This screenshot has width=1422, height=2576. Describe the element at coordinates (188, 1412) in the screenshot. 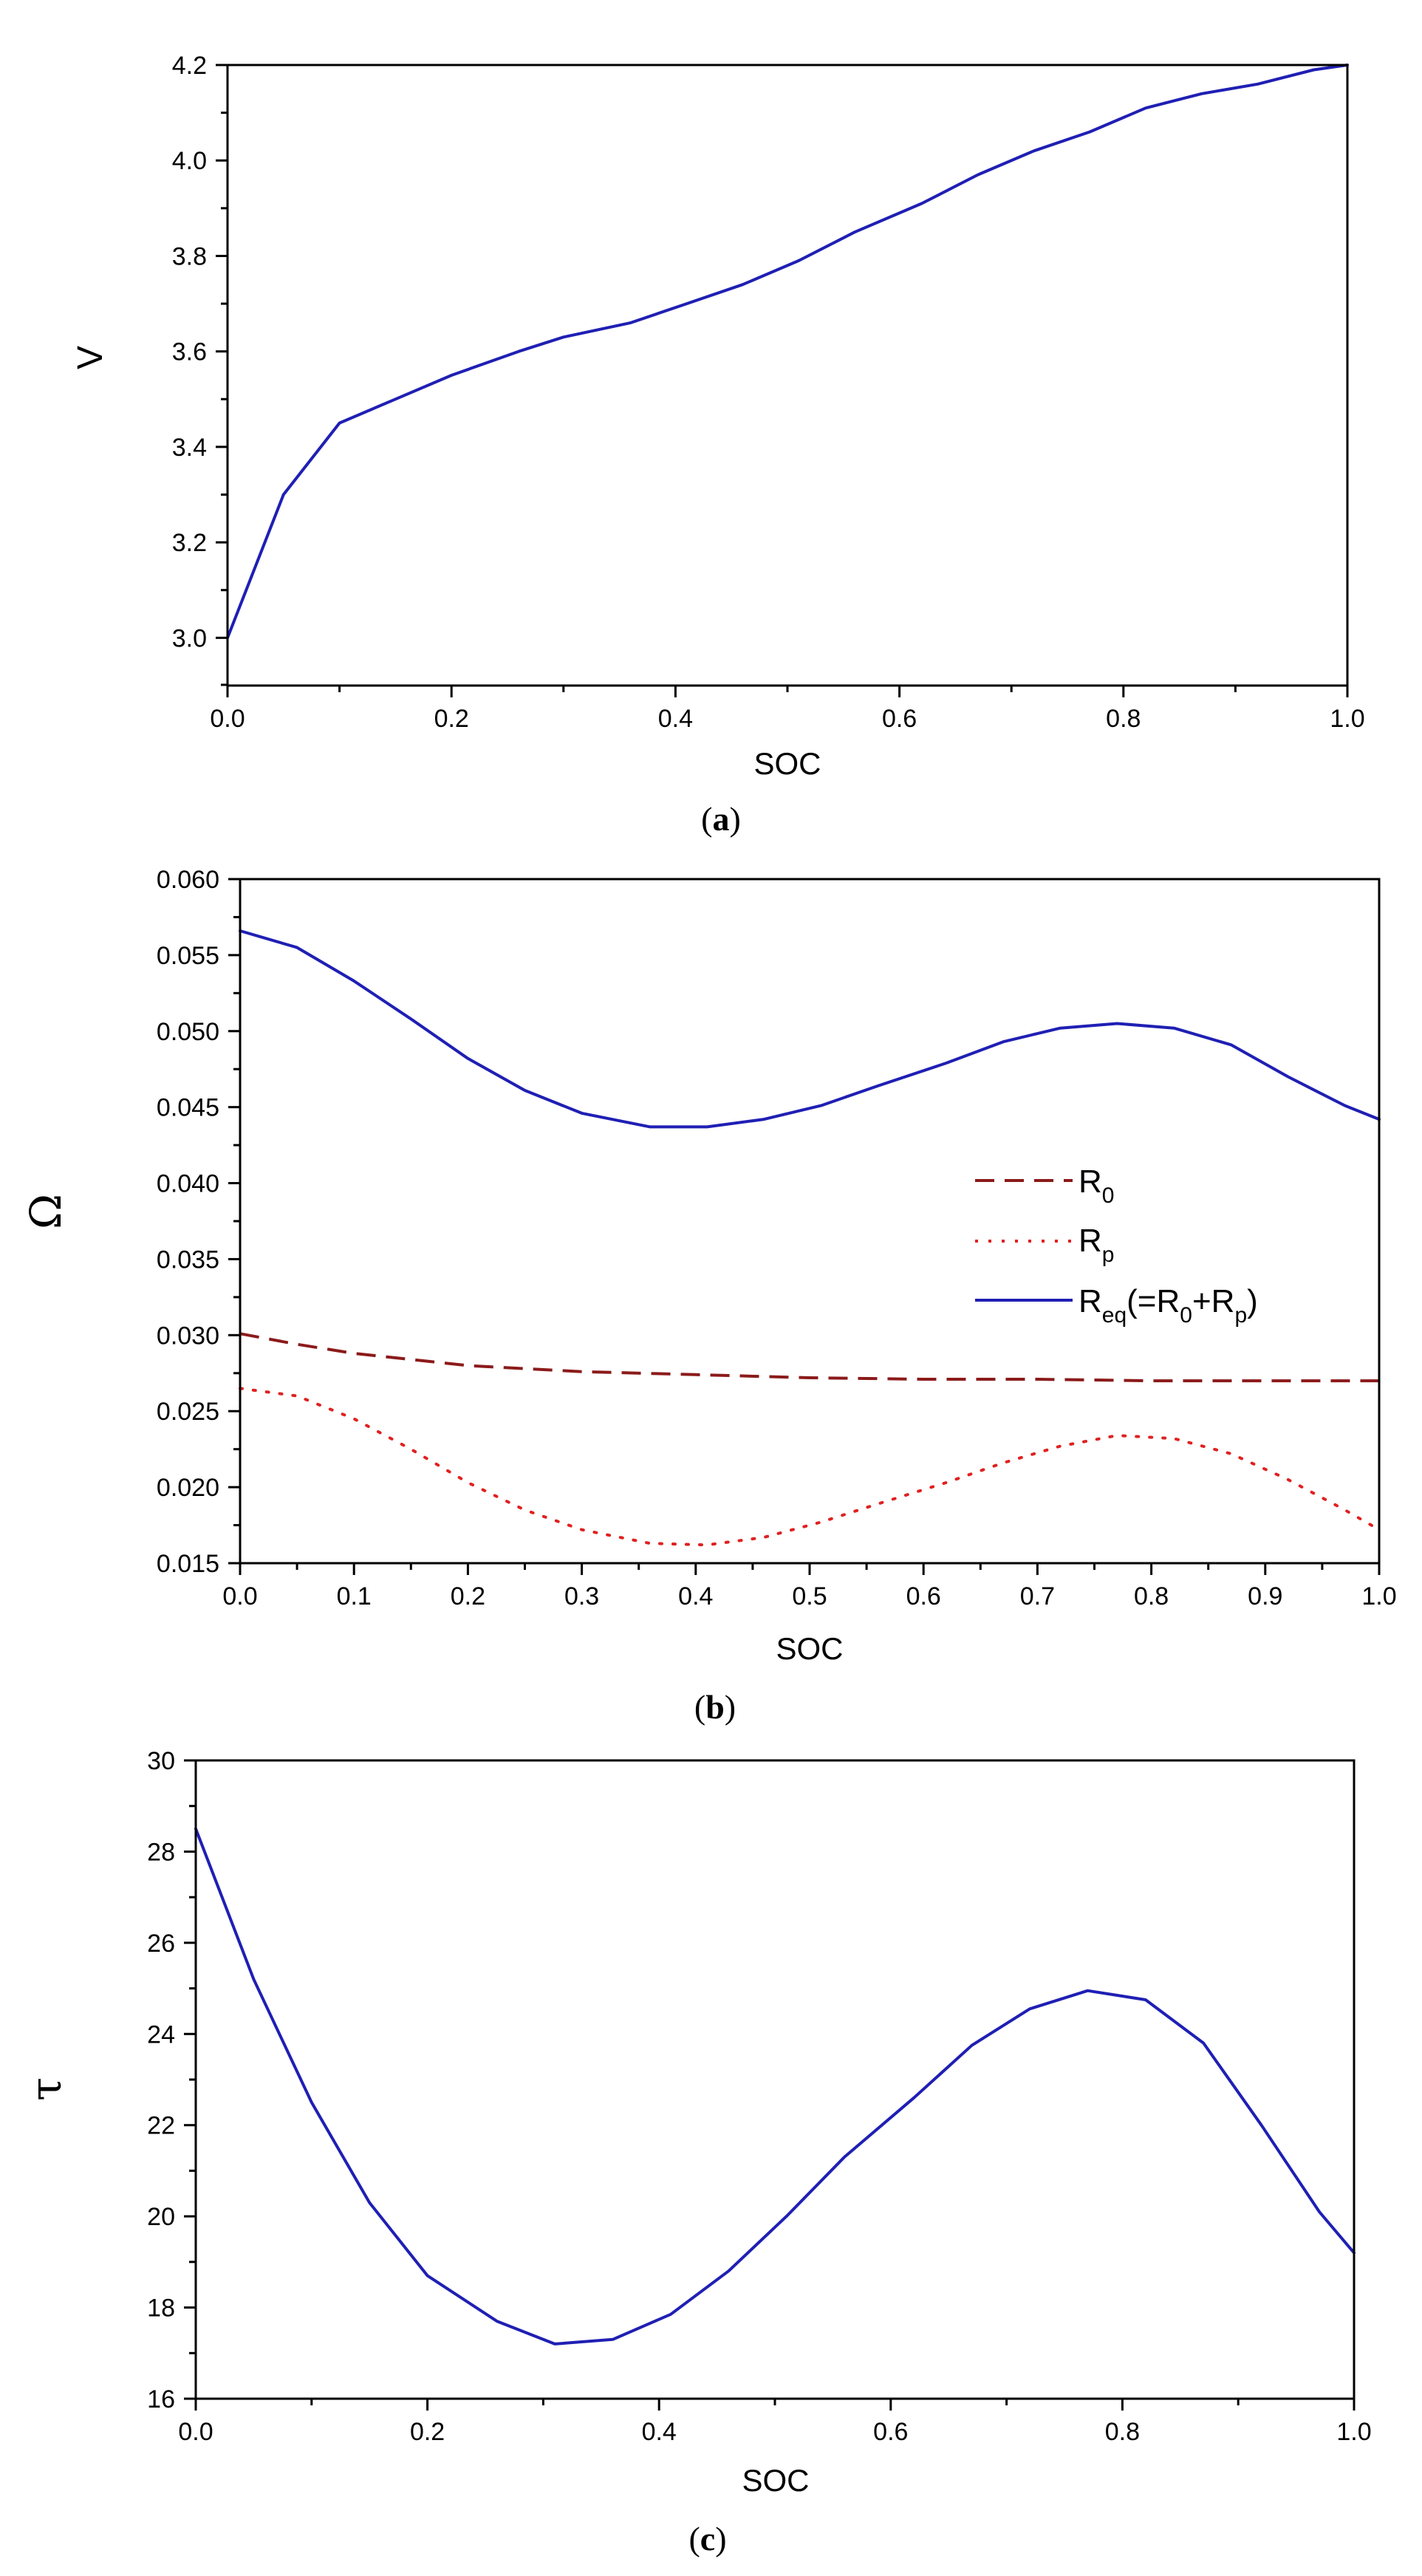

I see `panel-b-ytick-label: 0.025` at that location.